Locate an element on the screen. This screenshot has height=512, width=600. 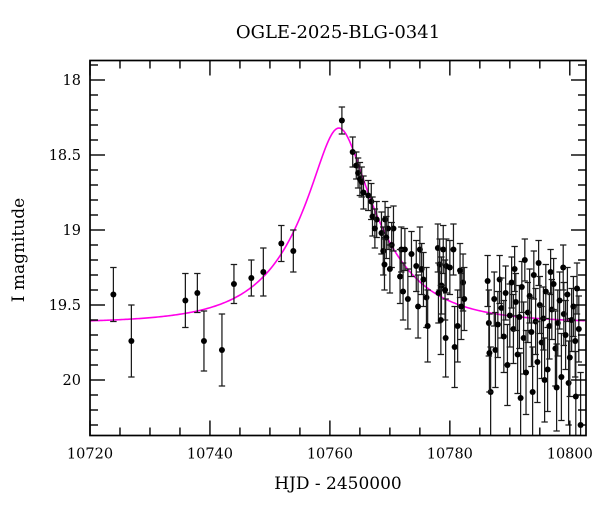
y-tick-label: 18 is located at coordinates (72, 81).